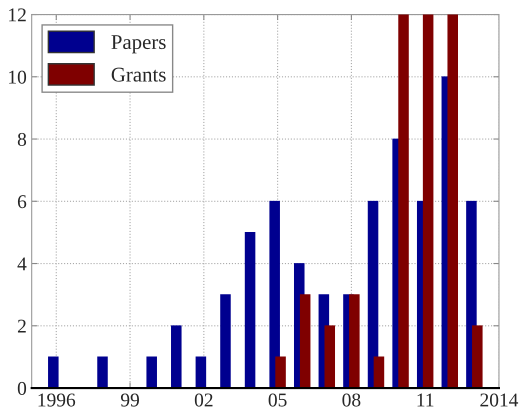 This screenshot has height=415, width=528. I want to click on x-tick-label: 11, so click(426, 400).